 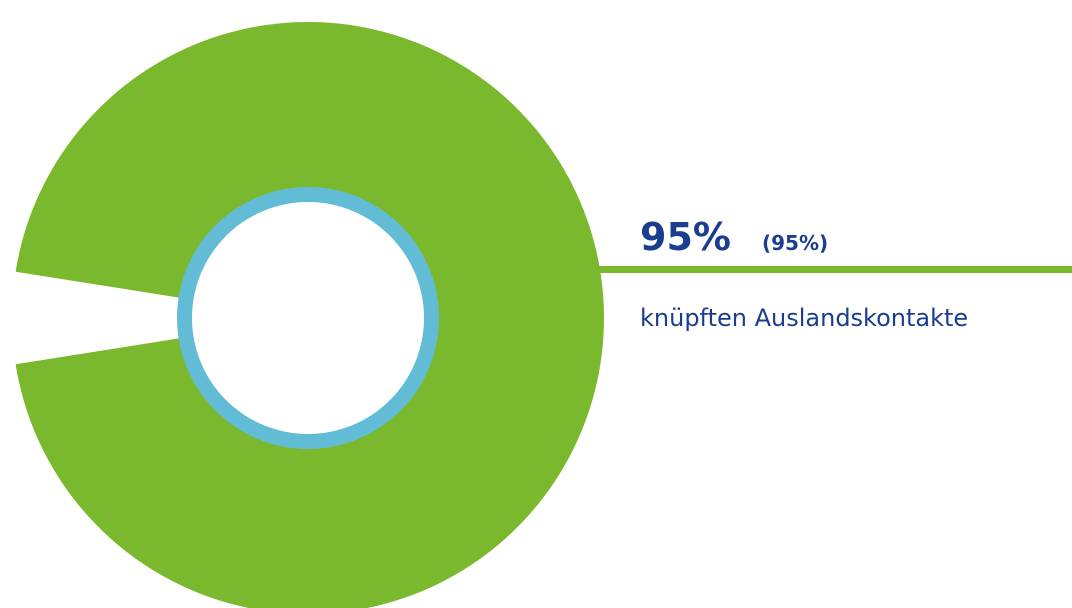 I want to click on legend-label: knüpften Auslandskontakte, so click(x=804, y=318).